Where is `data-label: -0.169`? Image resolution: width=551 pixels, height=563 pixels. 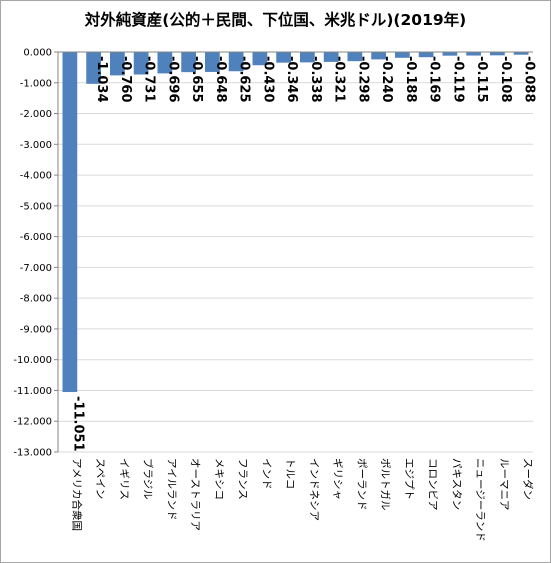 data-label: -0.169 is located at coordinates (434, 79).